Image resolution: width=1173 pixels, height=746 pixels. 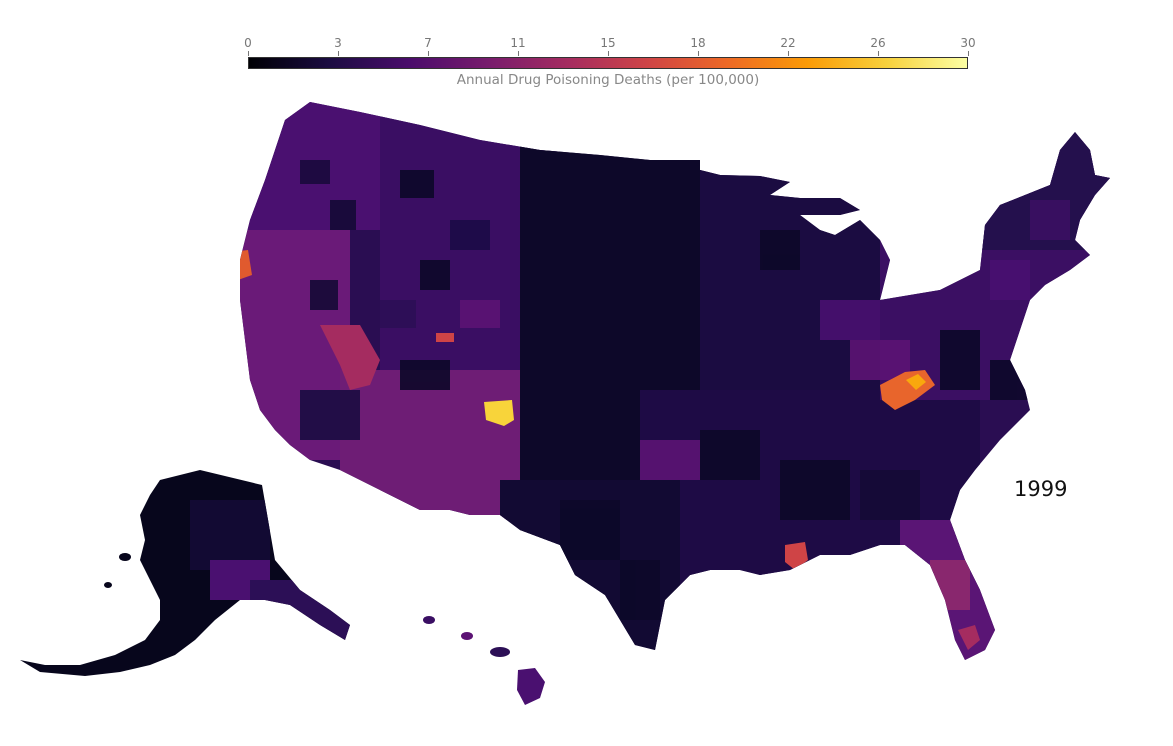 What do you see at coordinates (500, 652) in the screenshot?
I see `hawaii-island-maui` at bounding box center [500, 652].